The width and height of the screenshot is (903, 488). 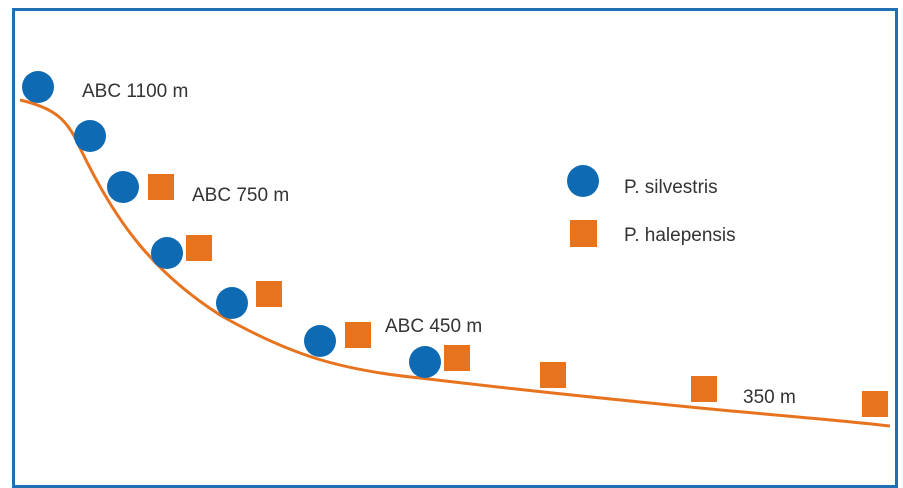 What do you see at coordinates (240, 195) in the screenshot?
I see `label-abc-750: ABC 750 m` at bounding box center [240, 195].